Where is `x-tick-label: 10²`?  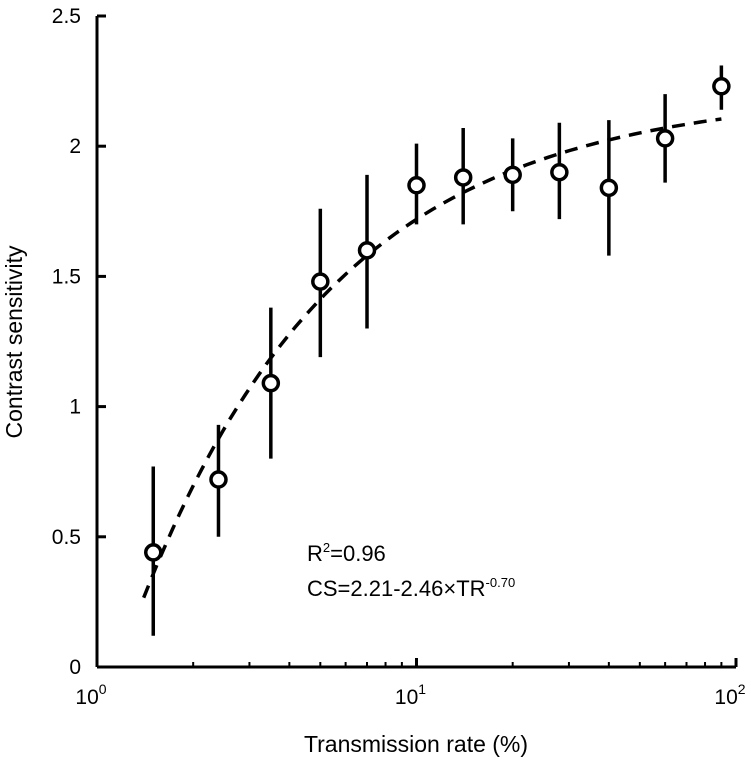
x-tick-label: 10² is located at coordinates (729, 695).